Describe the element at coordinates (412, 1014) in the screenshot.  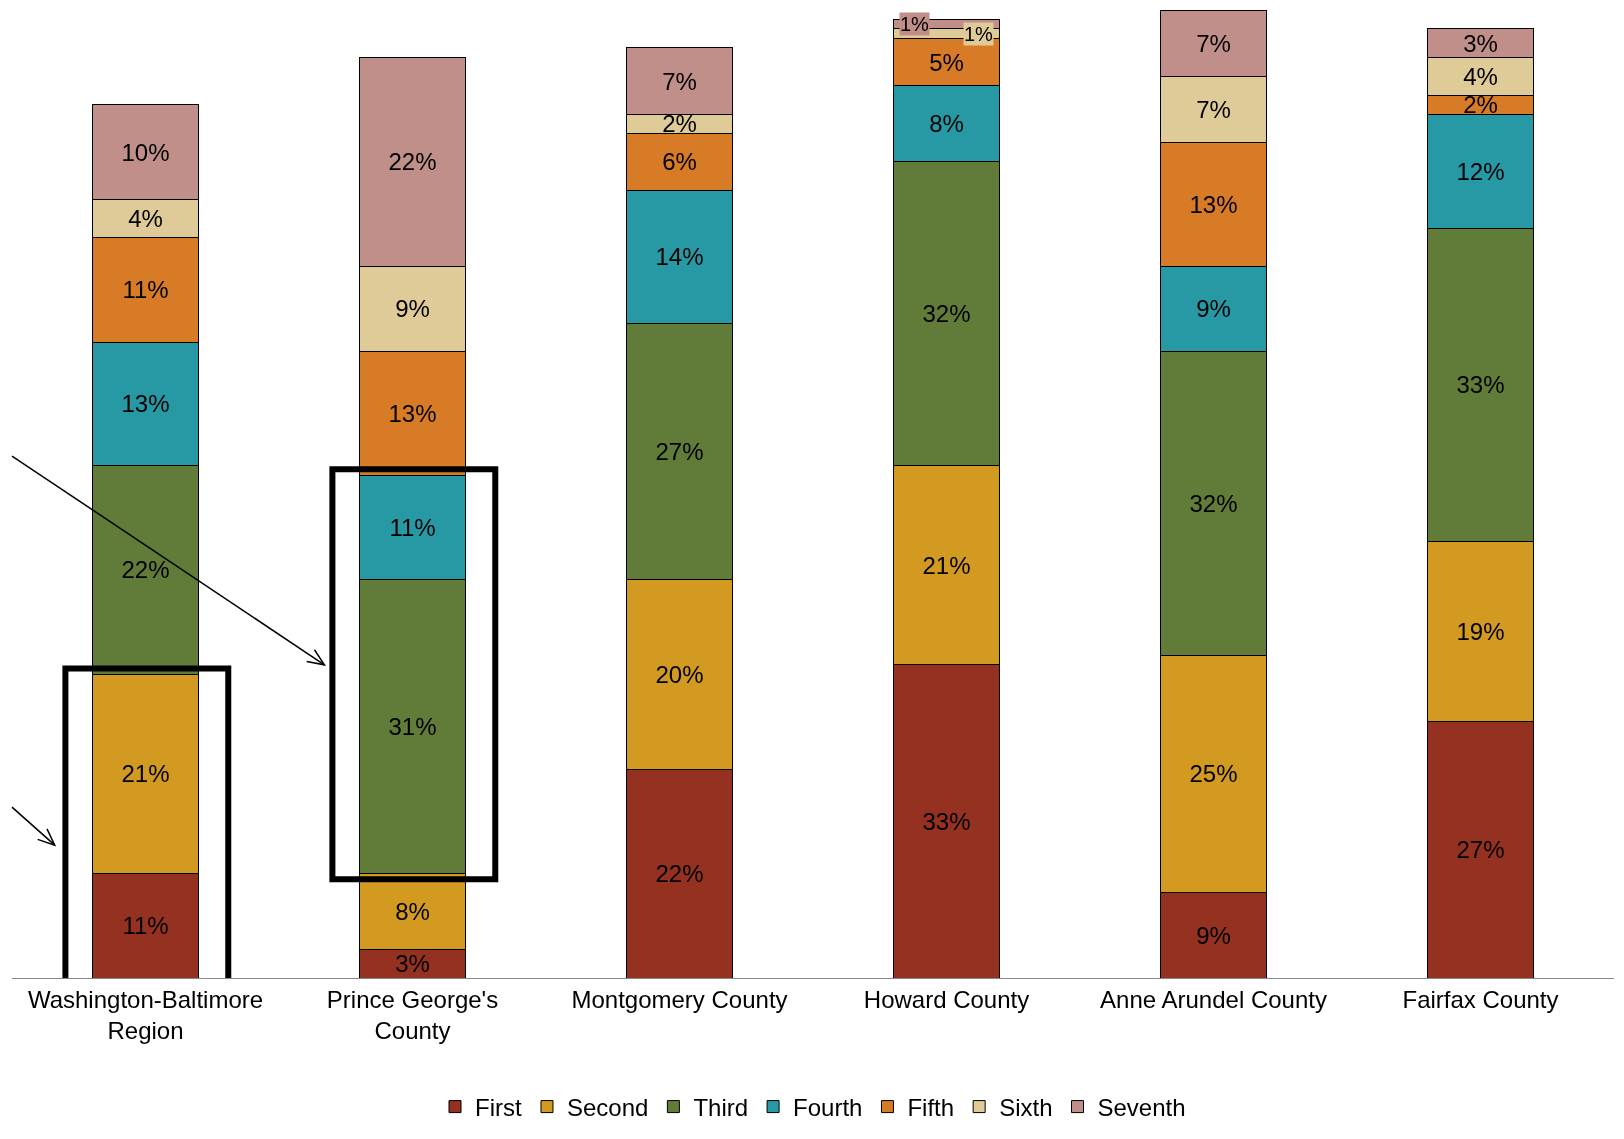
I see `x-tick-label: Prince George's County` at that location.